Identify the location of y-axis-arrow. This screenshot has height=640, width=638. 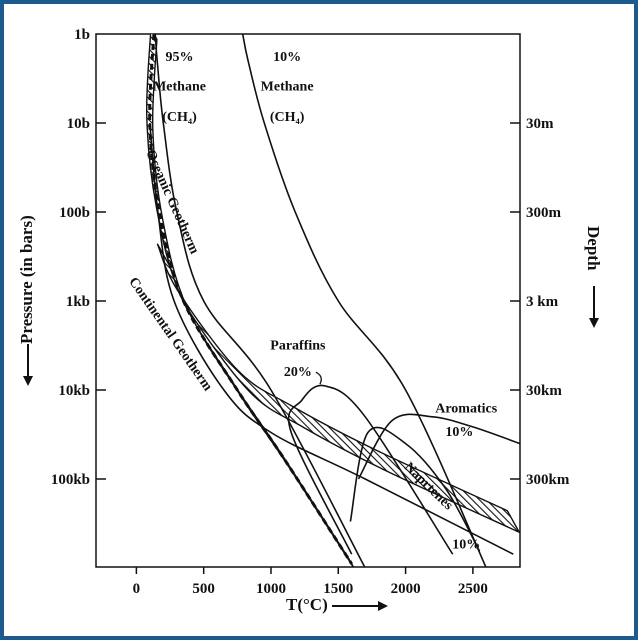
(28, 365).